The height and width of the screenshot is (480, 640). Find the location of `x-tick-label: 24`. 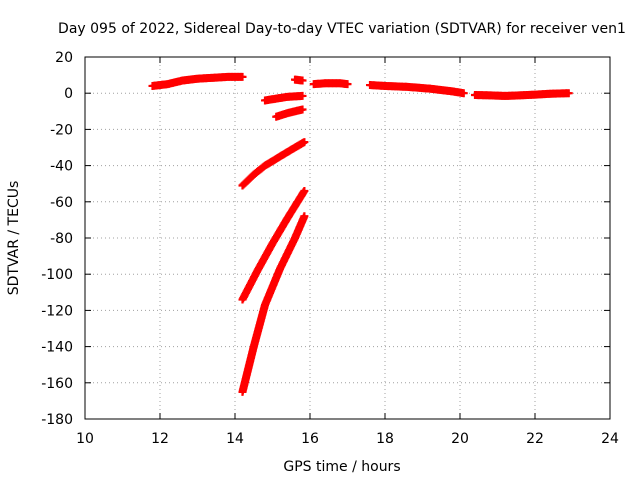

x-tick-label: 24 is located at coordinates (610, 439).